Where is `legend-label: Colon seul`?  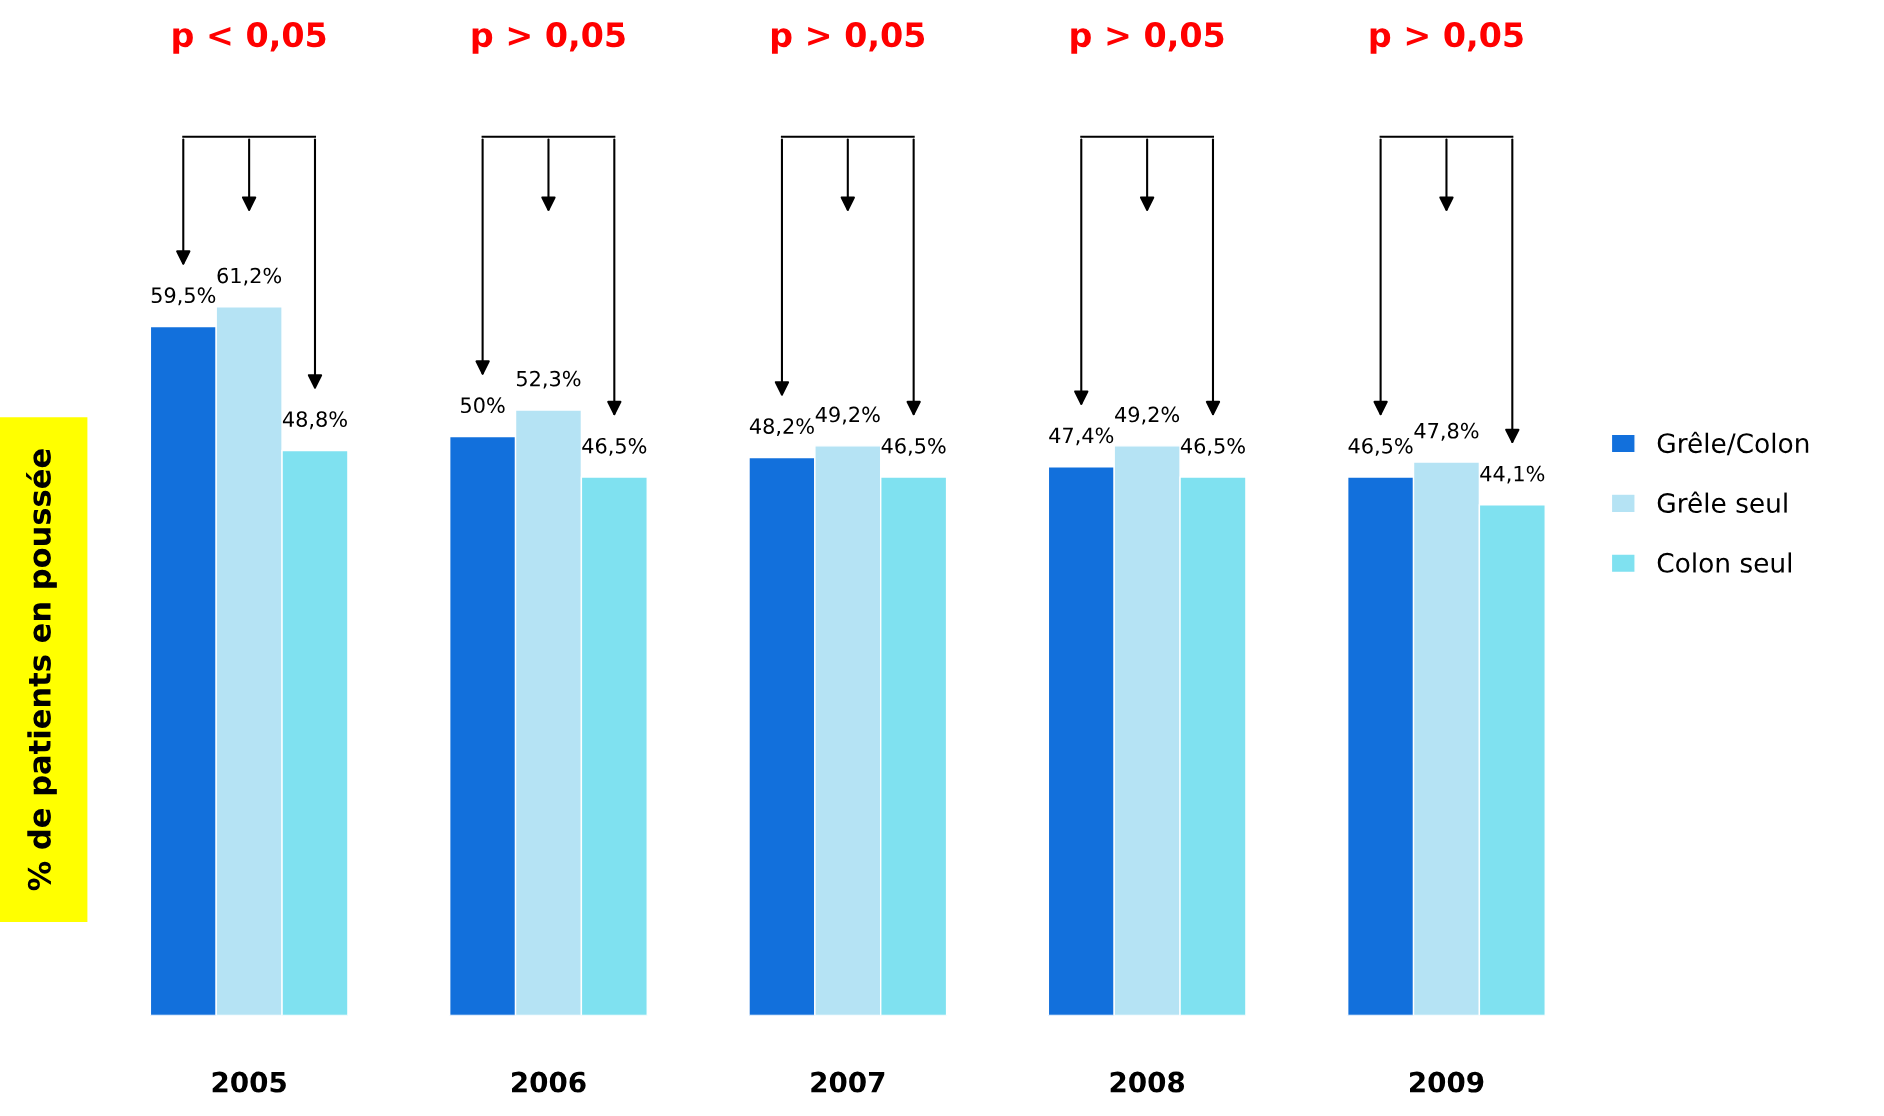 legend-label: Colon seul is located at coordinates (1724, 562).